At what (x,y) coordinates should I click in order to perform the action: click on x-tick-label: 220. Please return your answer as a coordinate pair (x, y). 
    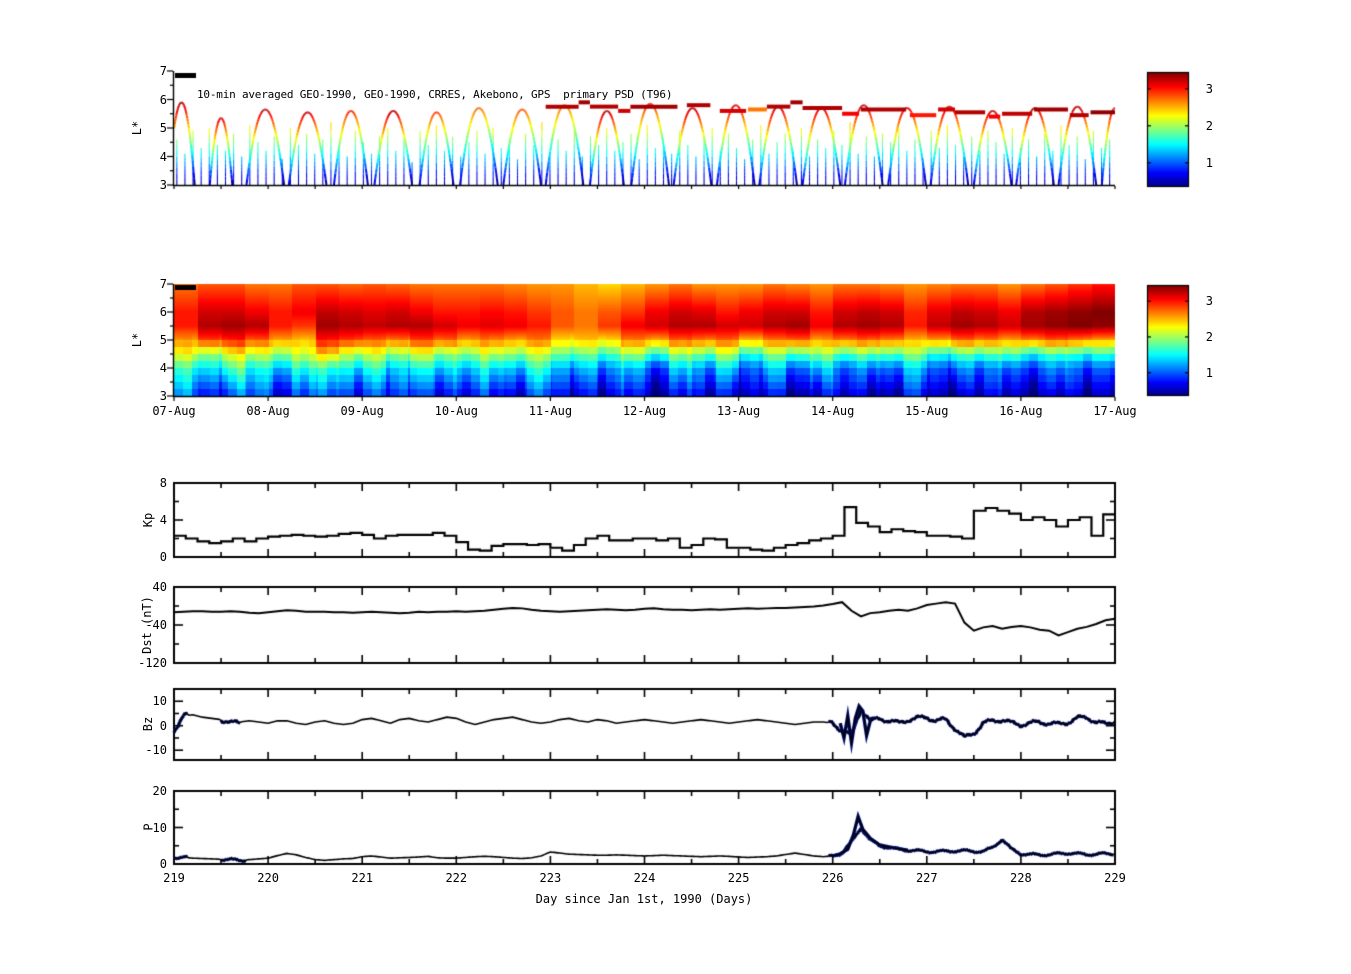
    Looking at the image, I should click on (268, 878).